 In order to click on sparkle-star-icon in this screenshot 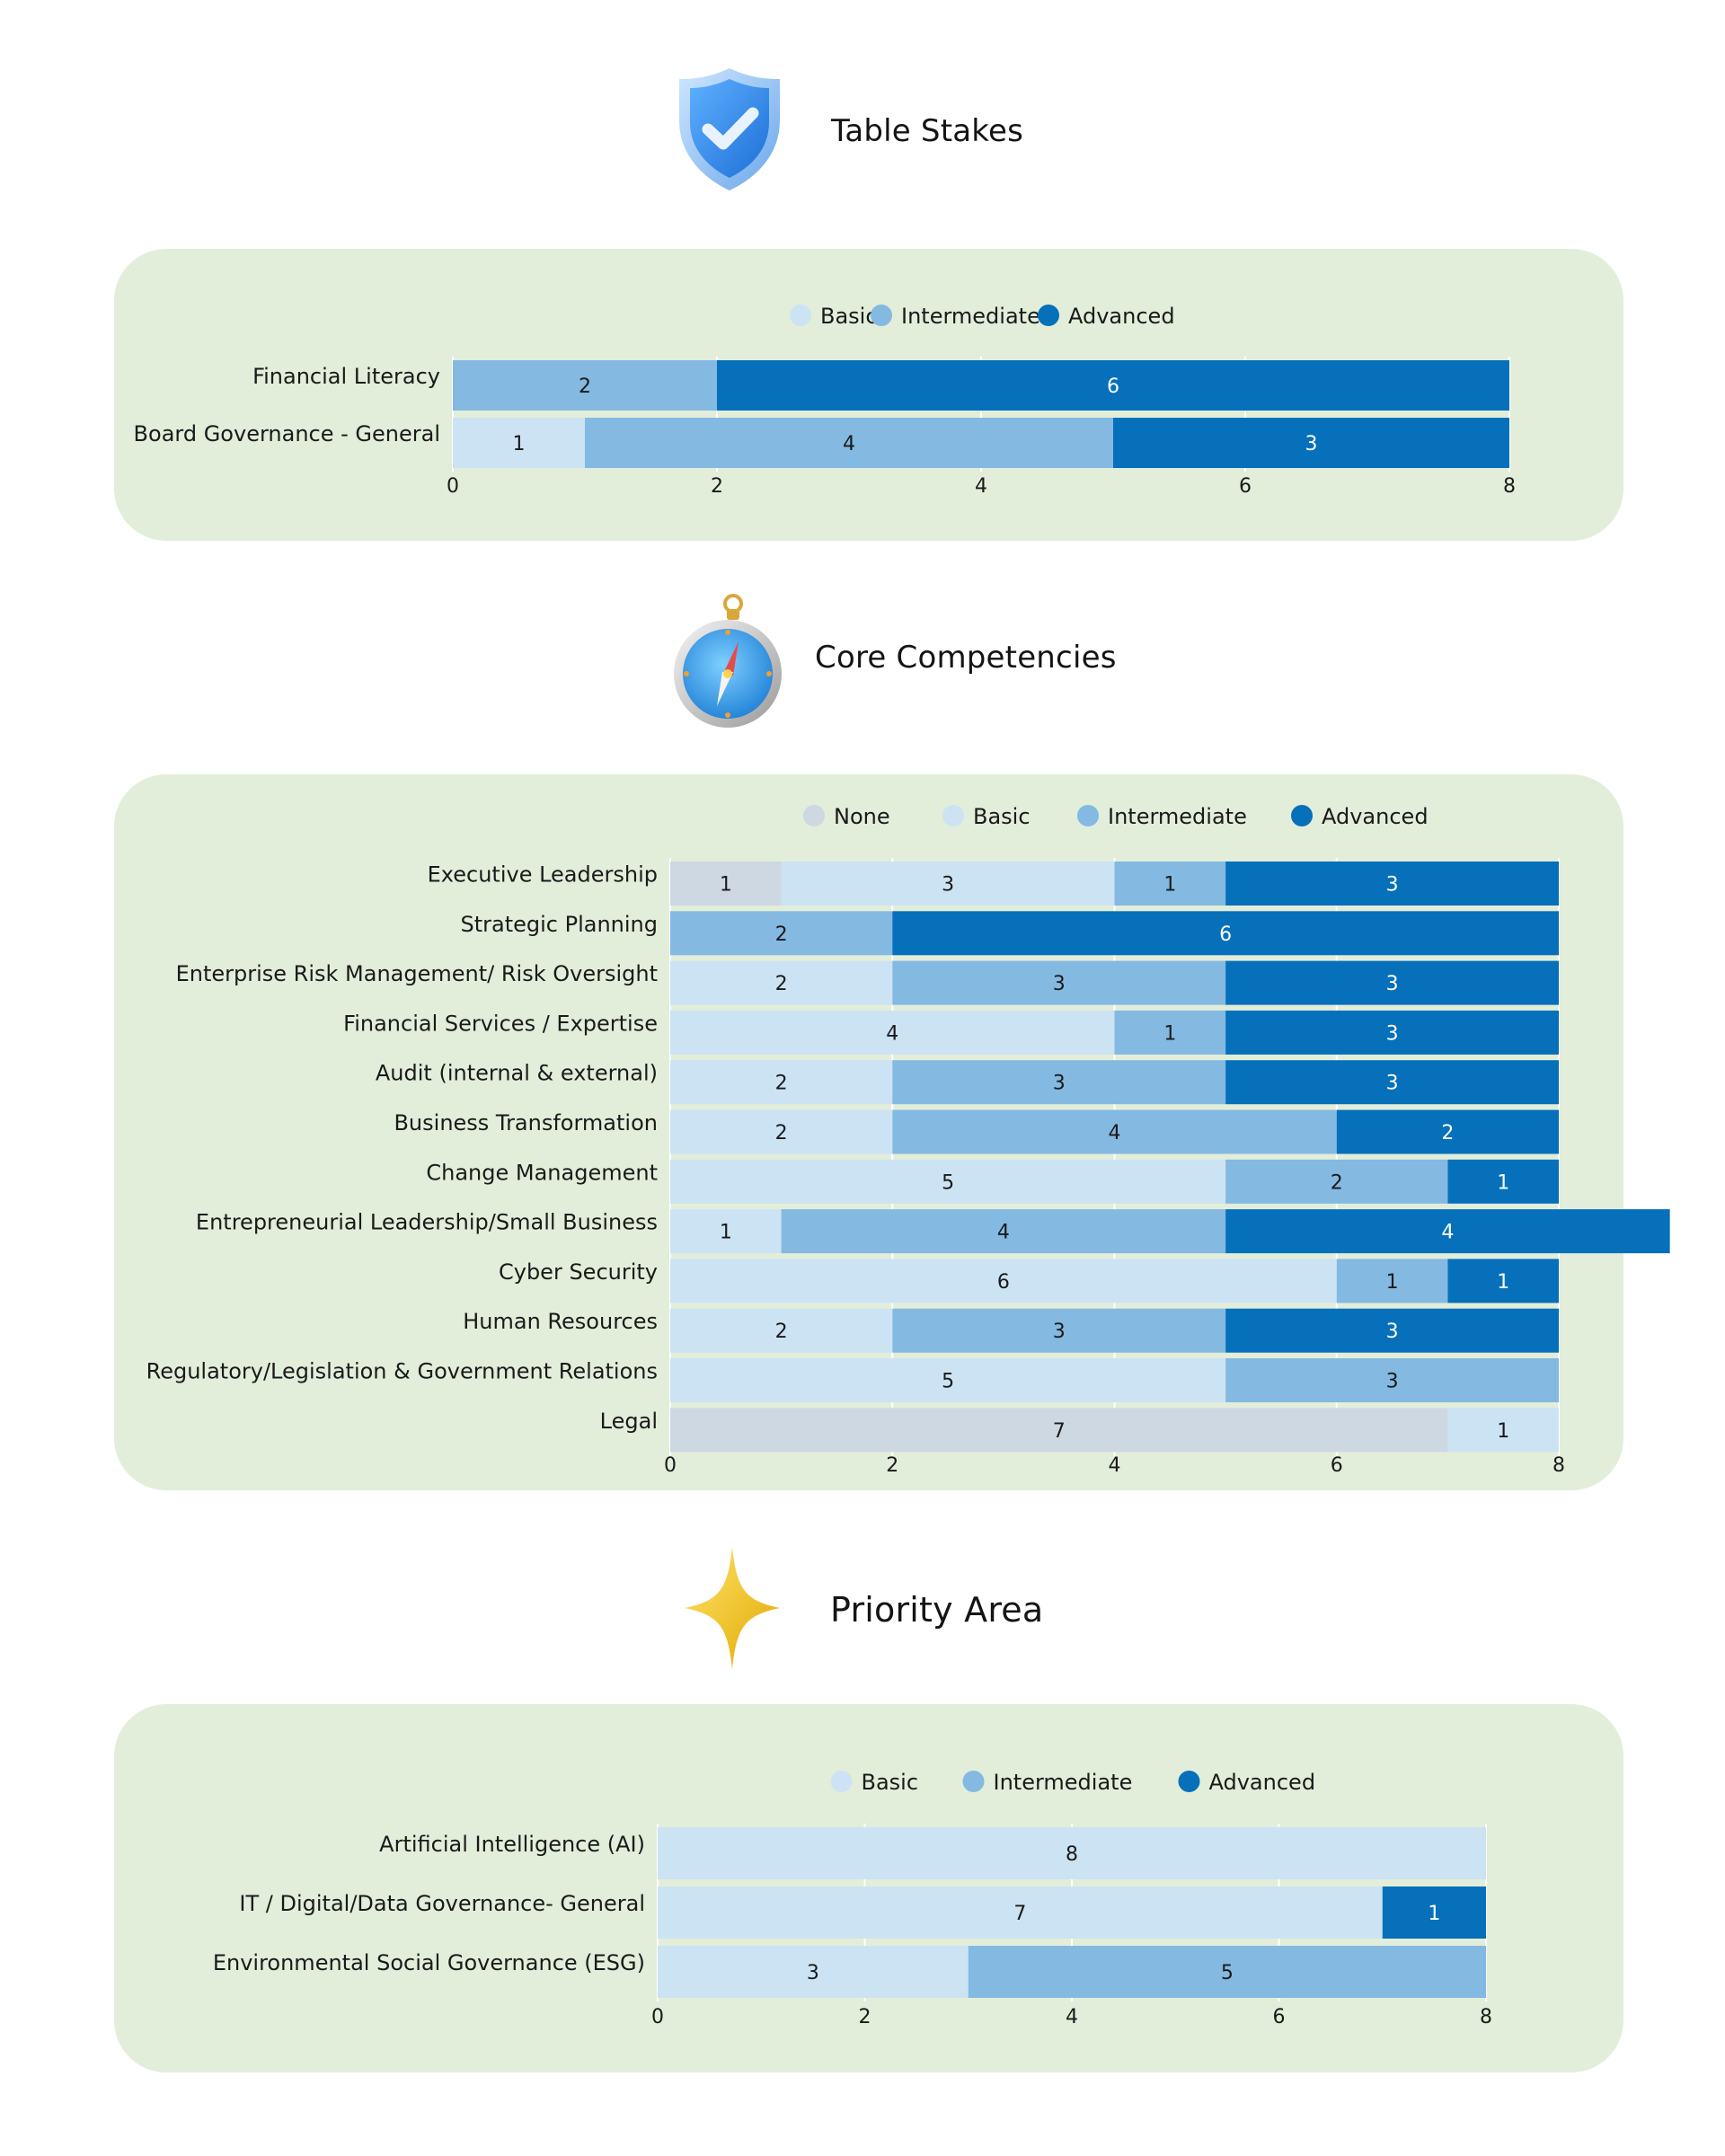, I will do `click(732, 1608)`.